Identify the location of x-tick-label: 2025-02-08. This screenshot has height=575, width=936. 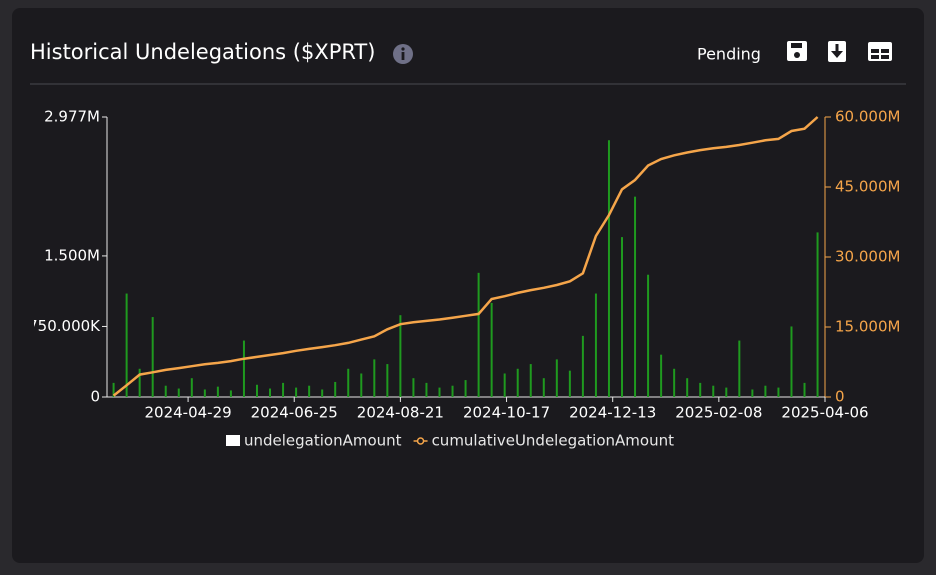
(718, 413).